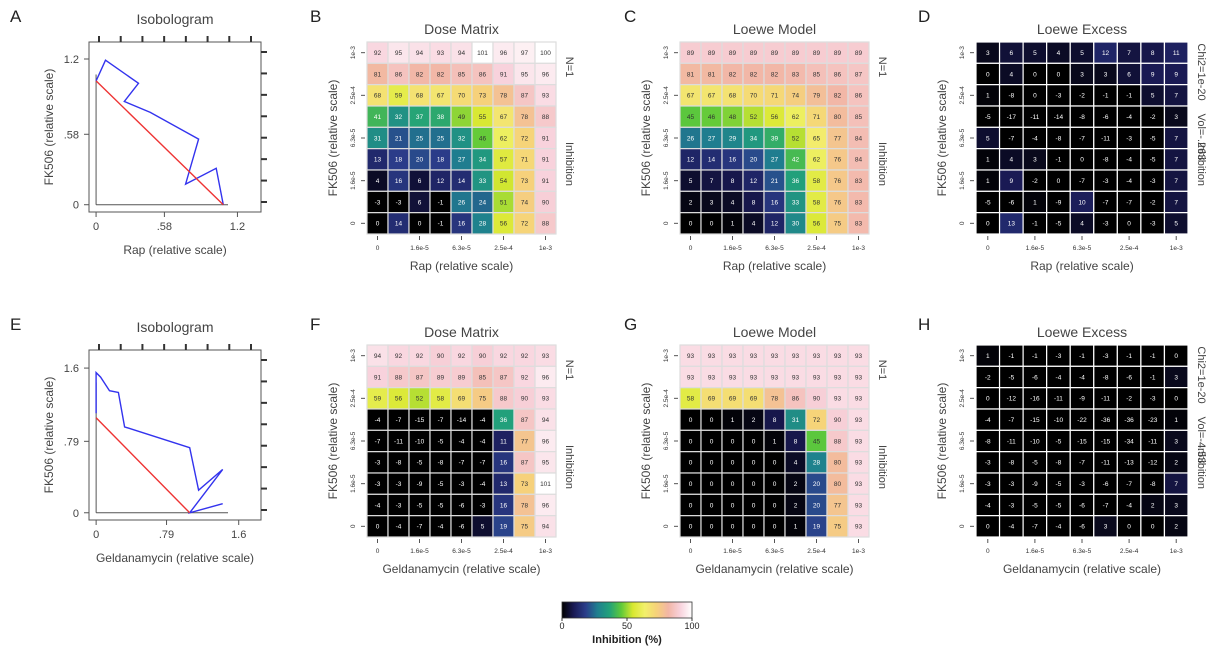 This screenshot has width=1211, height=648. Describe the element at coordinates (545, 484) in the screenshot. I see `cell-value-label: 101` at that location.